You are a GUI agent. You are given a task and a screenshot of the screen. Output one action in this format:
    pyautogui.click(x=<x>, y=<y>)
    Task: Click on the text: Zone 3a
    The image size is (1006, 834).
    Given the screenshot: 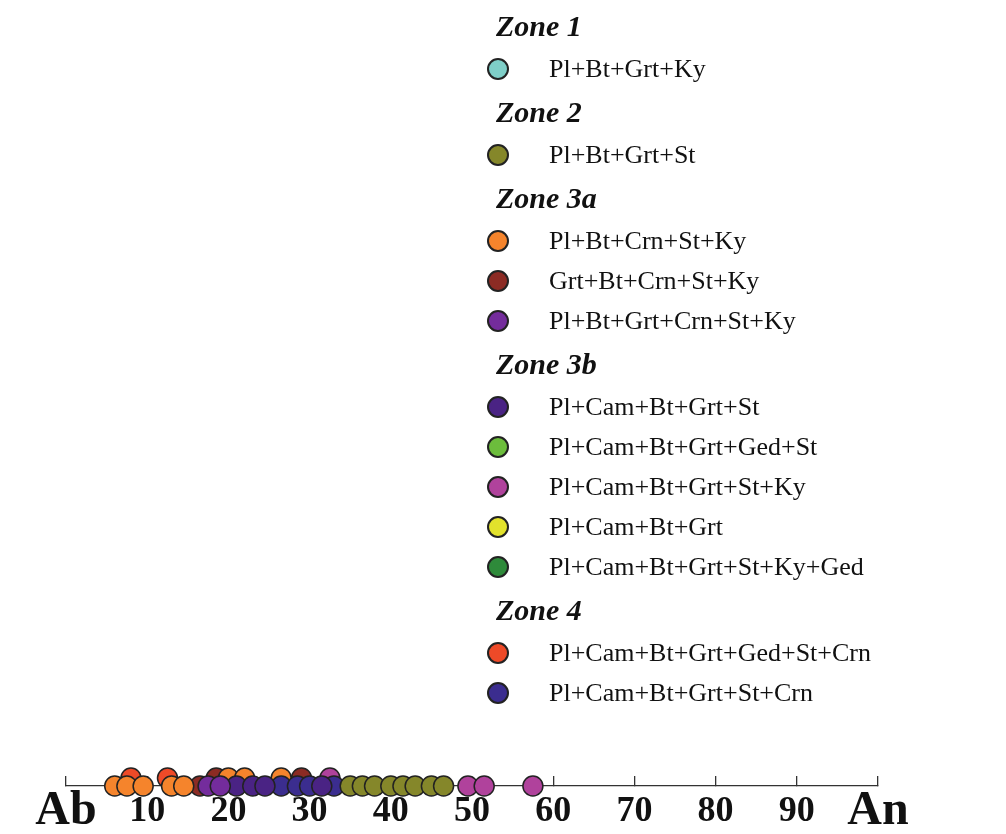 What is the action you would take?
    pyautogui.click(x=546, y=198)
    